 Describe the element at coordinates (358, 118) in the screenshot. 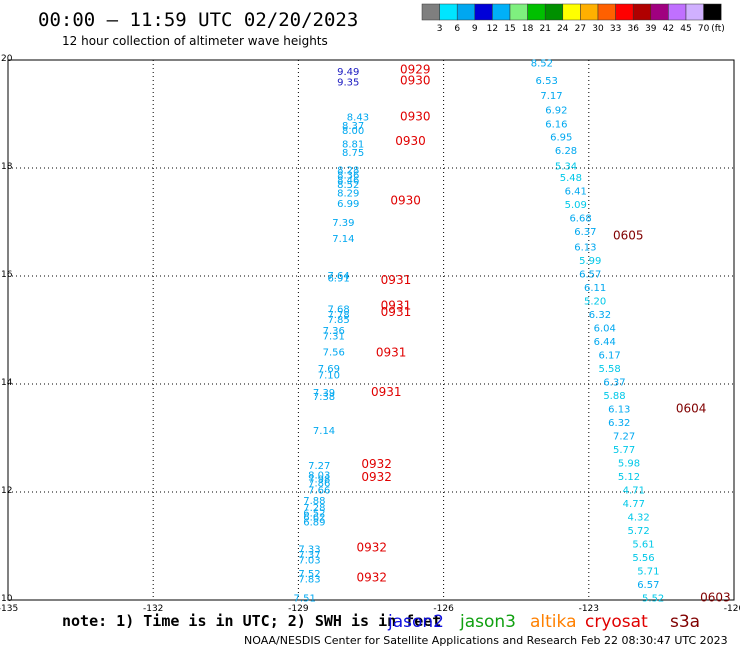

I see `wave-height-label: 8.43` at that location.